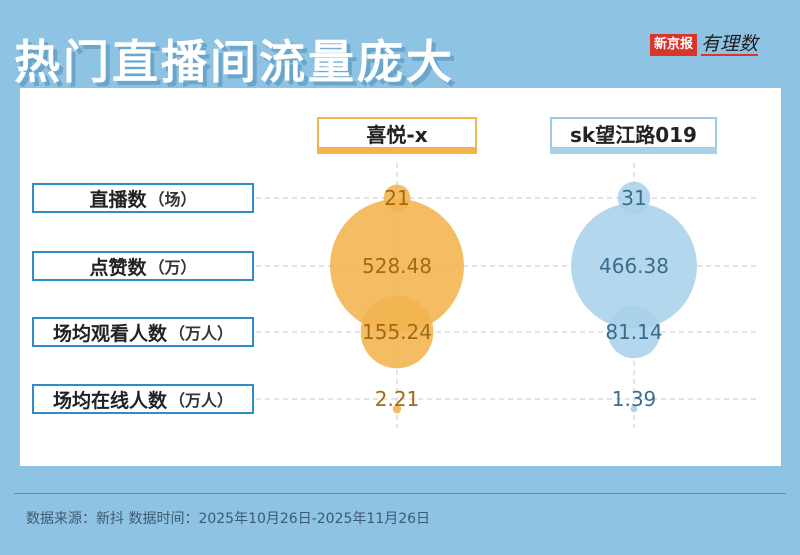 The image size is (800, 555). I want to click on brand-logo: 新京报 有理数, so click(704, 44).